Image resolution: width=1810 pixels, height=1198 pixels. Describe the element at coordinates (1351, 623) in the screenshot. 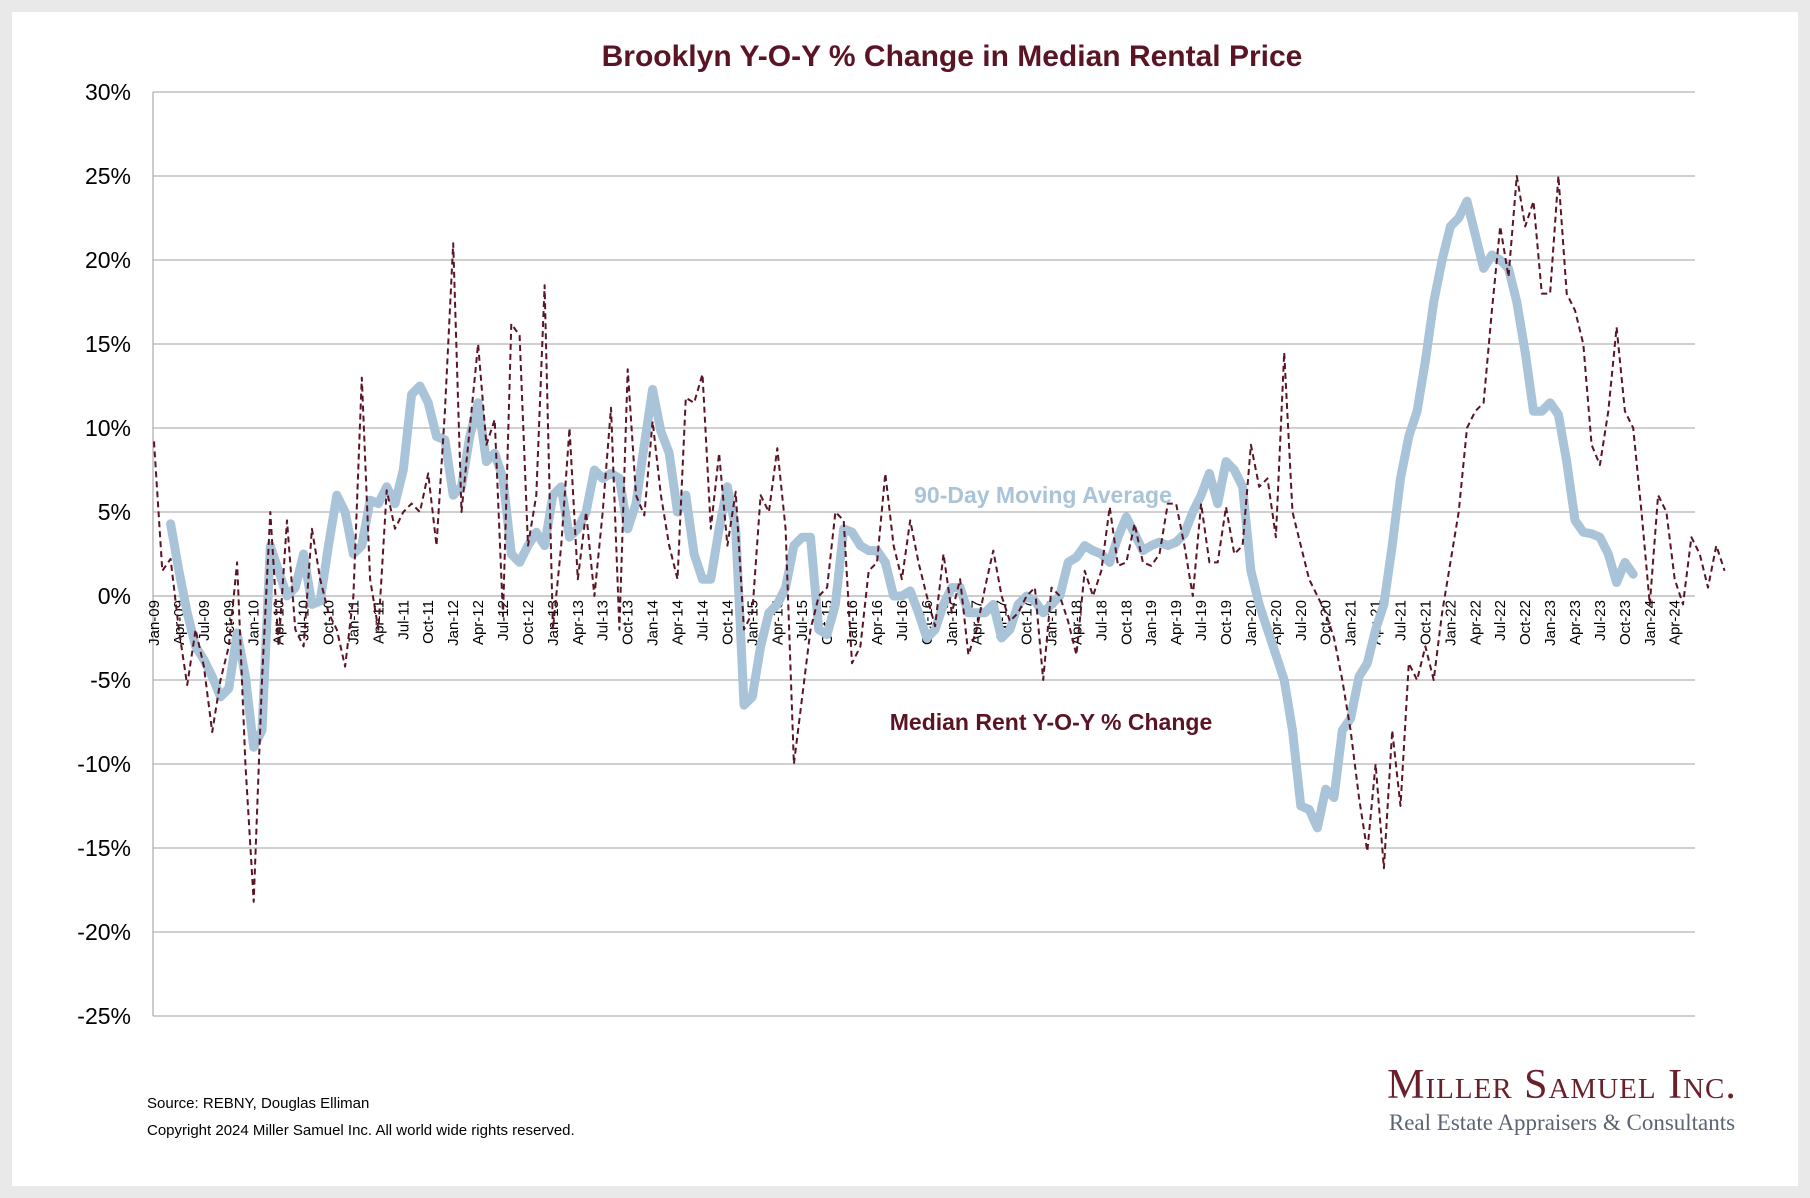

I see `x-tick-label: Jan-21` at that location.